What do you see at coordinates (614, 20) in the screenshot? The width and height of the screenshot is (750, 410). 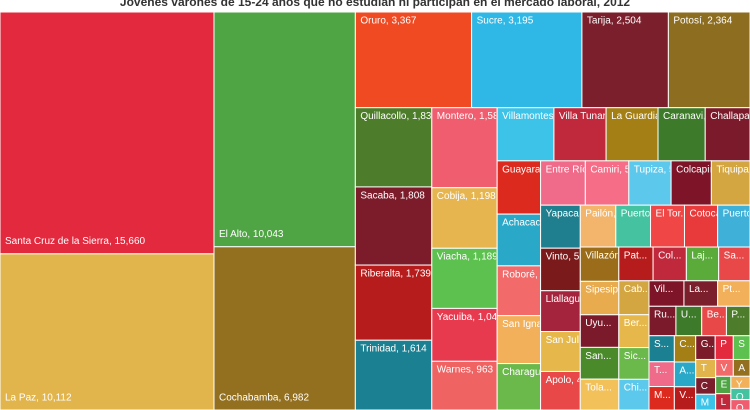 I see `cell-label: Tarija, 2,504` at bounding box center [614, 20].